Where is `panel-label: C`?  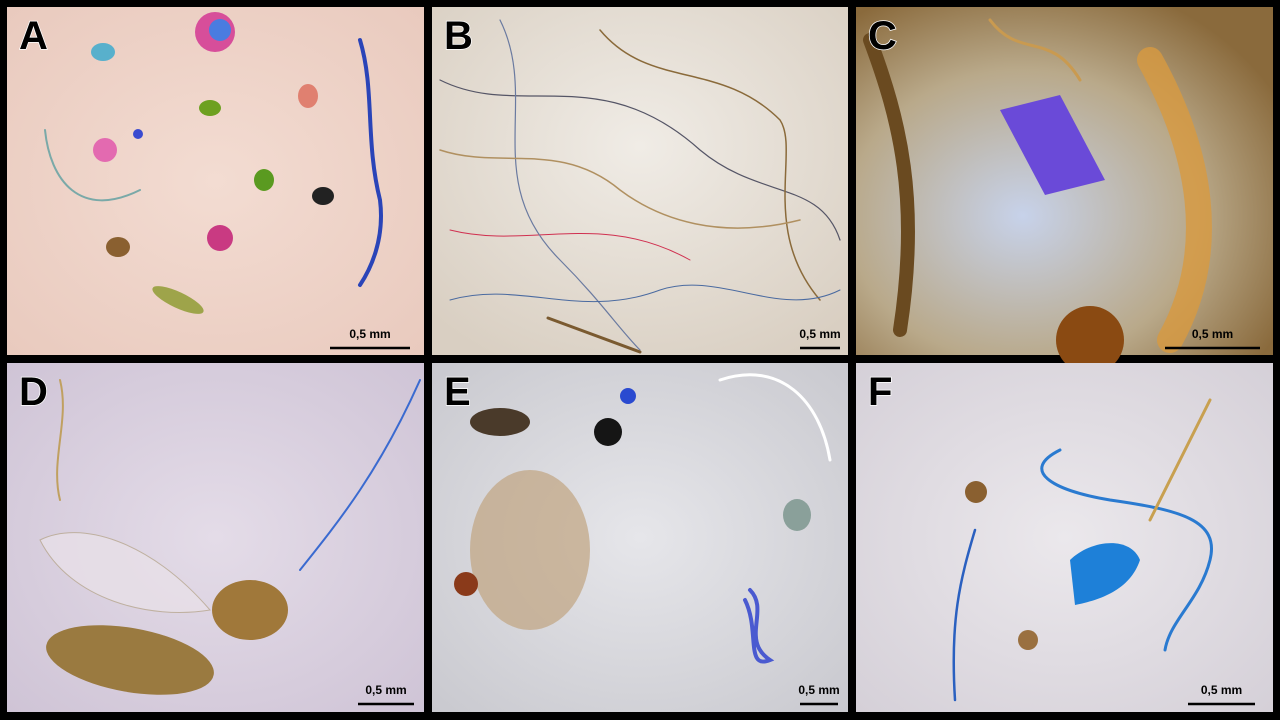
panel-label: C is located at coordinates (882, 36).